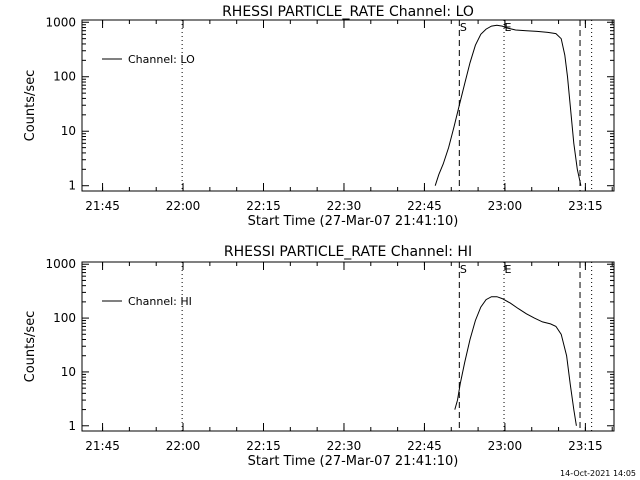  I want to click on chart-title: RHESSI PARTICLE_RATE Channel: HI, so click(348, 252).